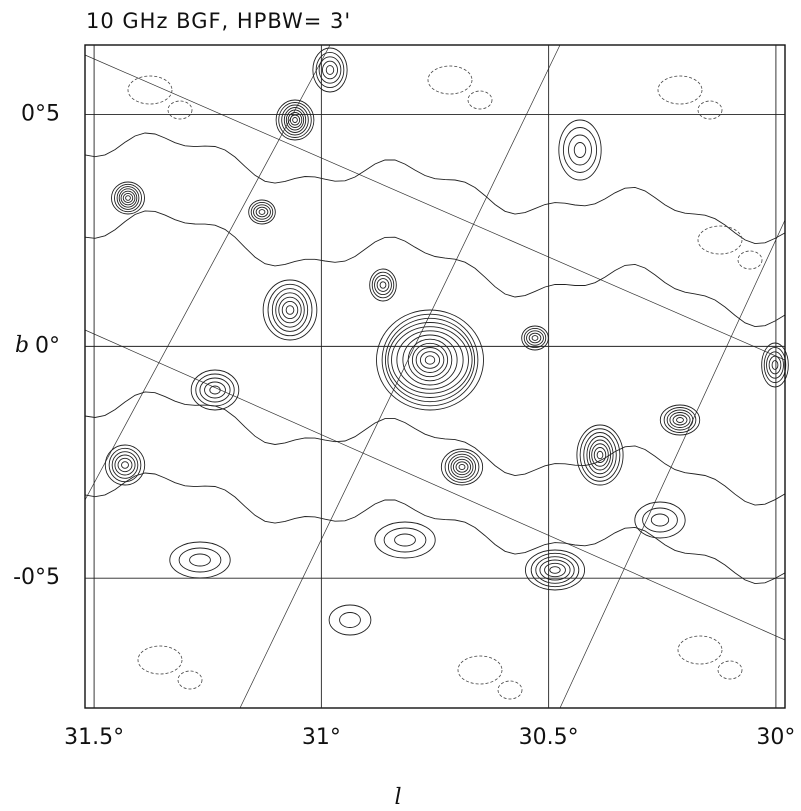 The height and width of the screenshot is (811, 801). I want to click on x-tick-label: 31.5°, so click(94, 737).